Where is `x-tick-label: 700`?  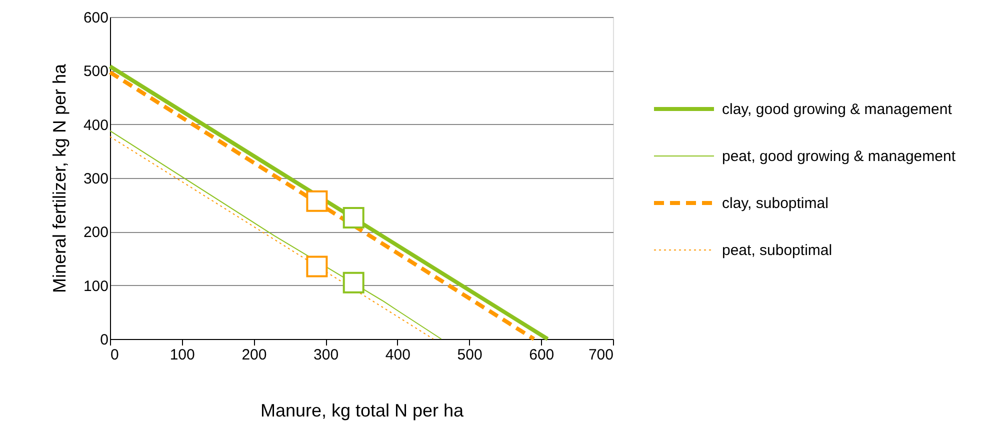 x-tick-label: 700 is located at coordinates (601, 355).